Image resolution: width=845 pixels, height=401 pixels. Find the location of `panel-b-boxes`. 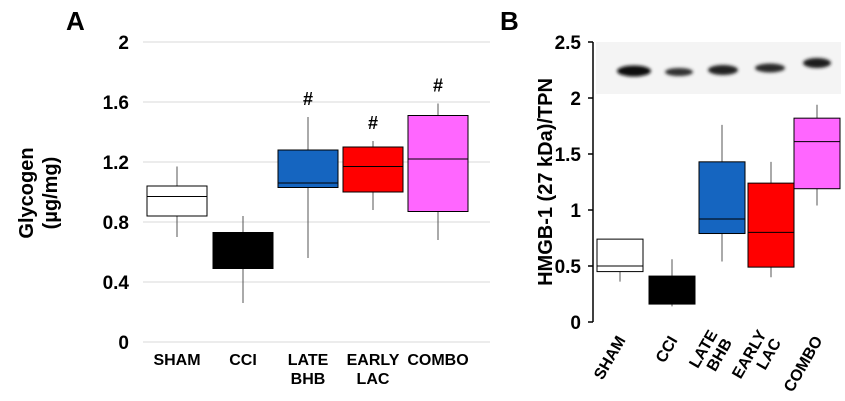

panel-b-boxes is located at coordinates (718, 205).